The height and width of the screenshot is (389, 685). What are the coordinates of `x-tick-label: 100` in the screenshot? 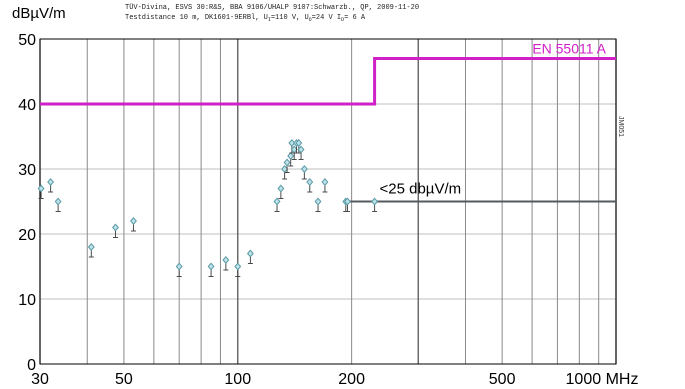 It's located at (237, 379).